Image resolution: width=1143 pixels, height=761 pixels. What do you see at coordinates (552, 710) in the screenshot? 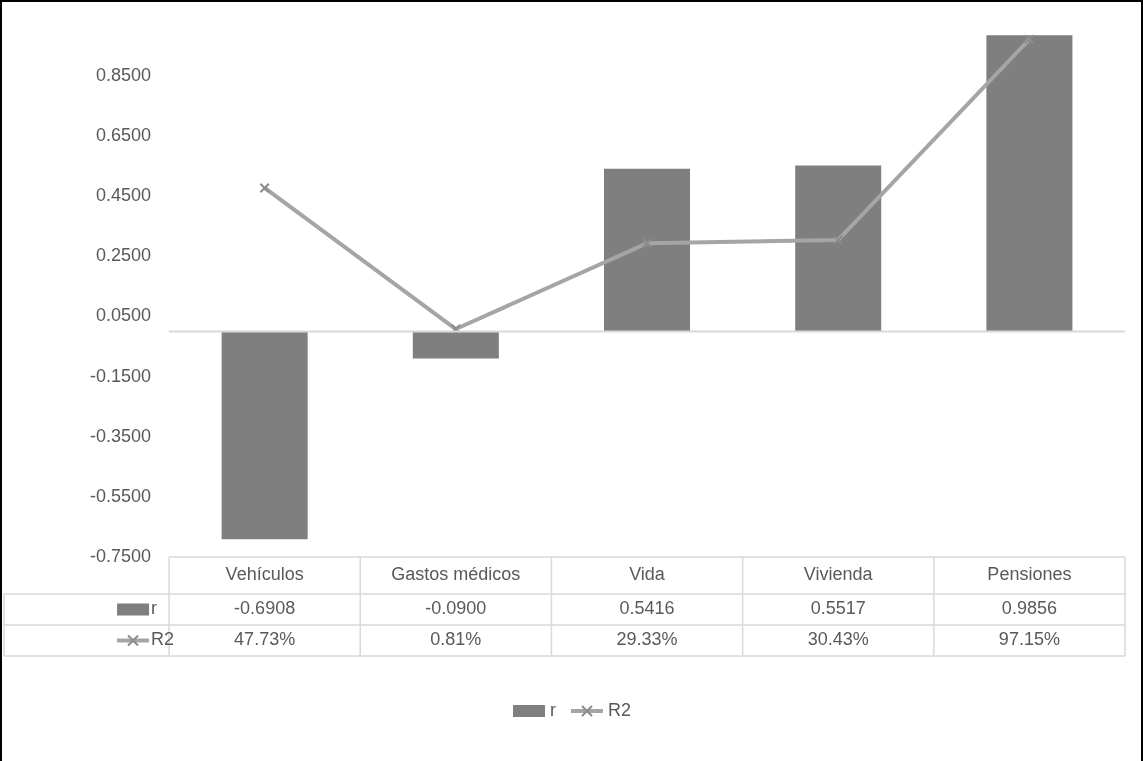
I see `text: r` at bounding box center [552, 710].